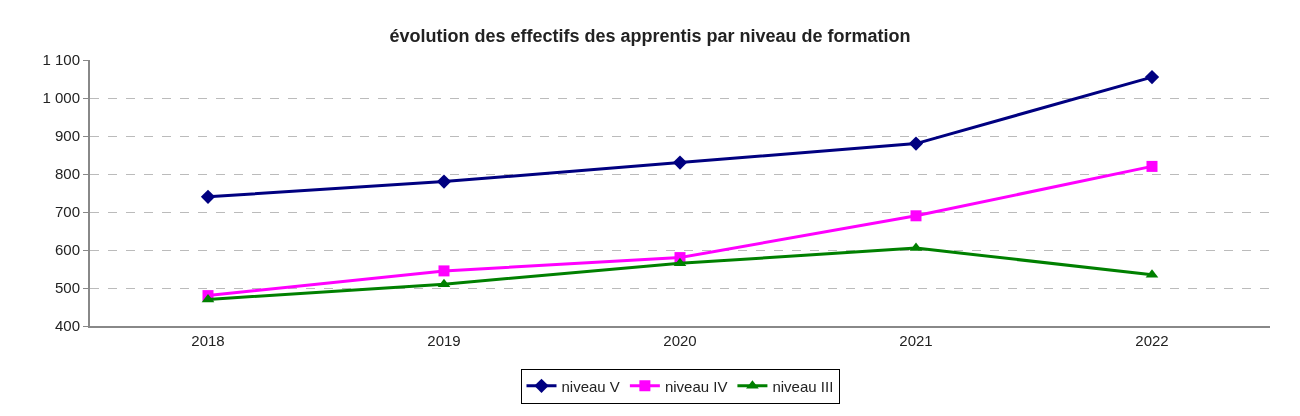 The width and height of the screenshot is (1300, 416). Describe the element at coordinates (650, 35) in the screenshot. I see `chart-title: évolution des effectifs des apprentis par niveau de formation` at that location.